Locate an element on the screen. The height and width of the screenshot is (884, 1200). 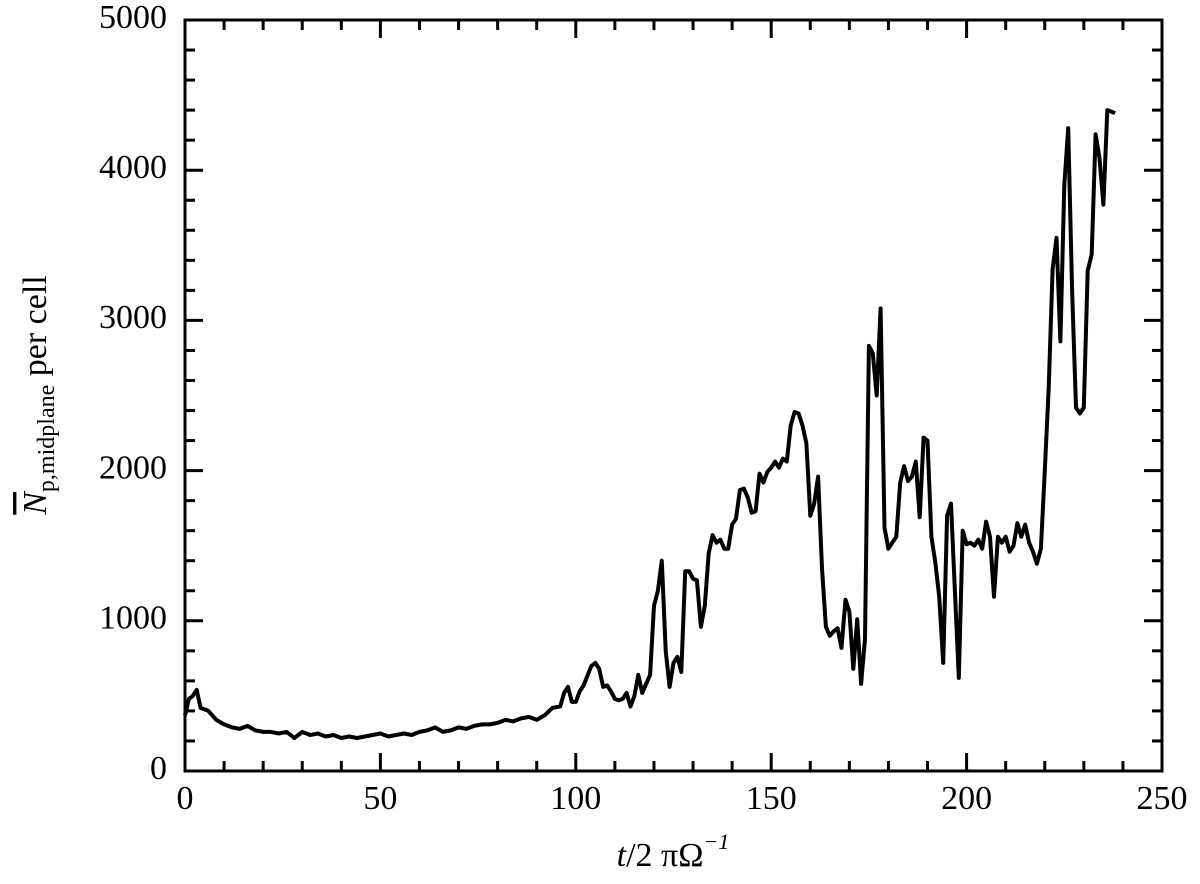
x-label-sup: −1 is located at coordinates (716, 841).